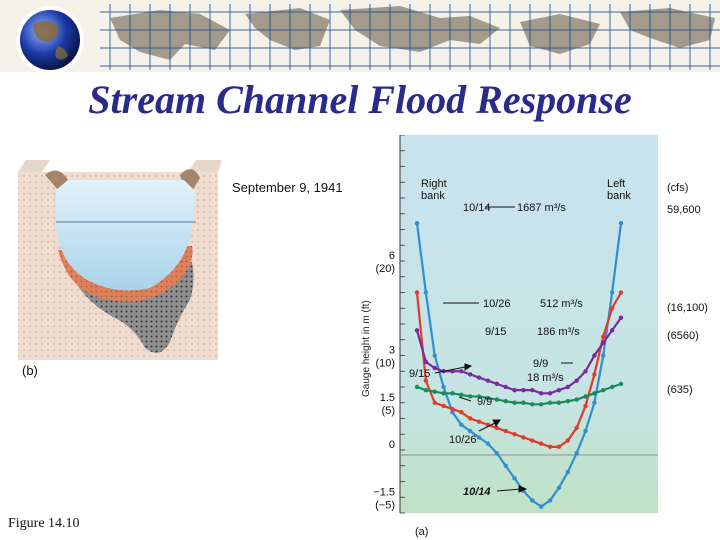 This screenshot has width=720, height=540. What do you see at coordinates (684, 210) in the screenshot?
I see `annotation-cfs-1: 59,600` at bounding box center [684, 210].